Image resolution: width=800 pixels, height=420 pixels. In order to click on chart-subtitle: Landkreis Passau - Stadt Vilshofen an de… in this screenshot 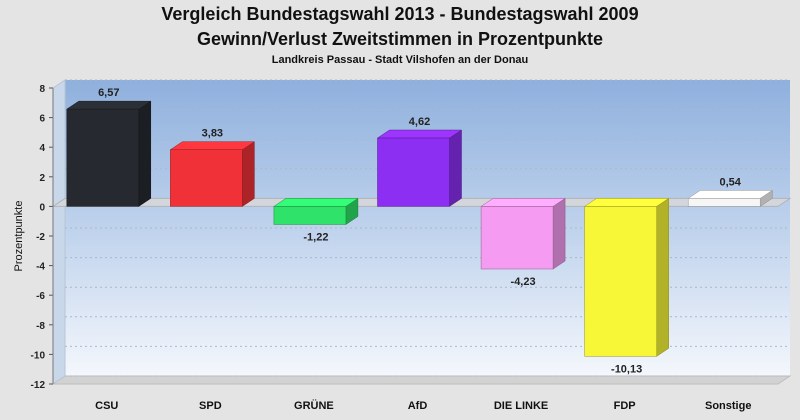, I will do `click(400, 60)`.